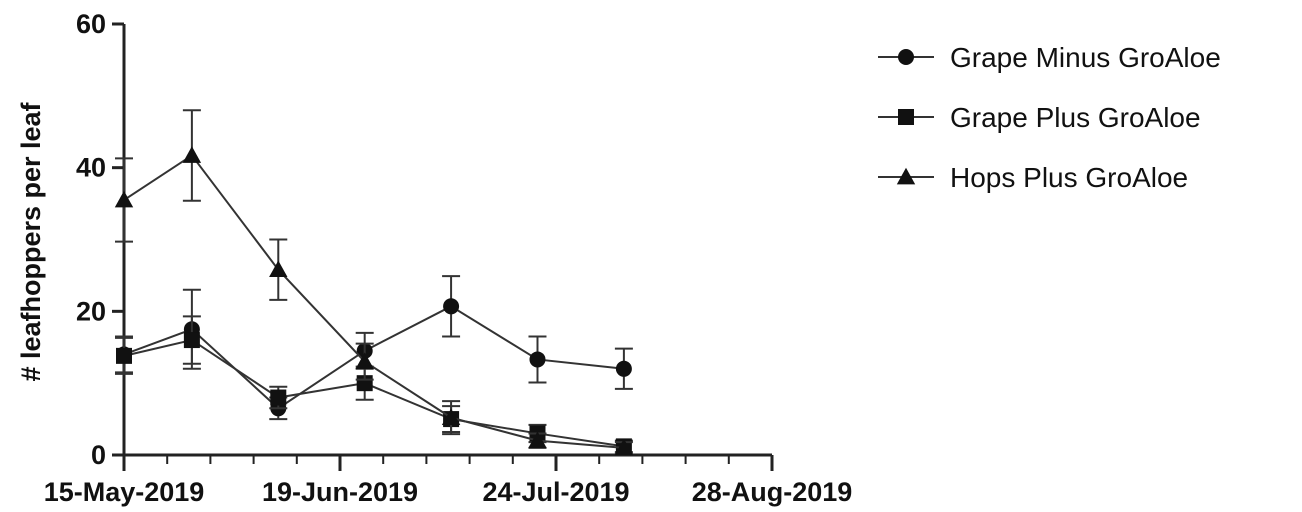 The width and height of the screenshot is (1302, 512). Describe the element at coordinates (772, 492) in the screenshot. I see `x-tick-label: 28-Aug-2019` at that location.